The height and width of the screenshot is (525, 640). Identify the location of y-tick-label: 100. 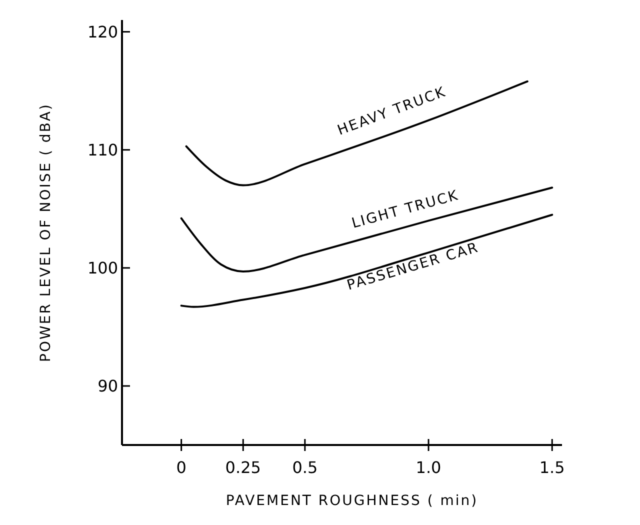
(102, 268).